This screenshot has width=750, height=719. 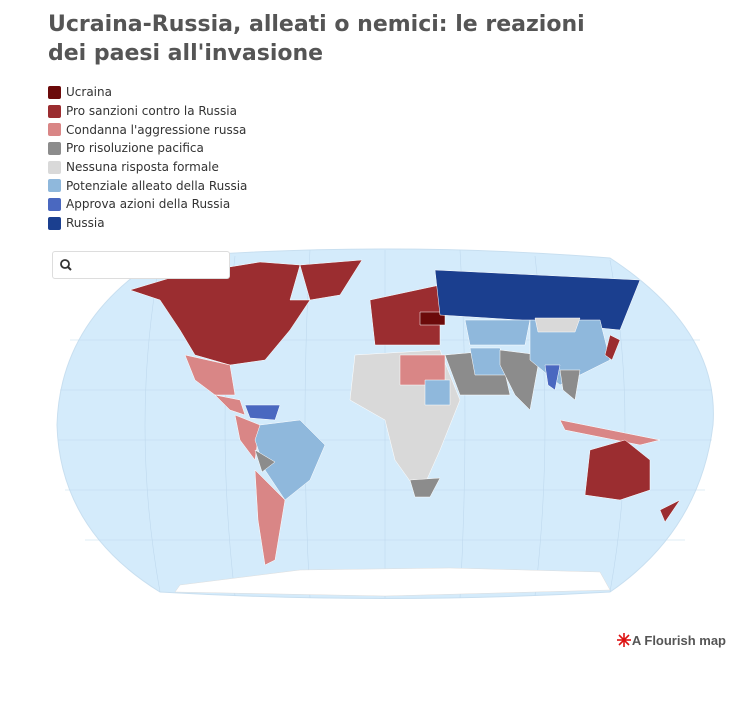 I want to click on search-box, so click(x=141, y=265).